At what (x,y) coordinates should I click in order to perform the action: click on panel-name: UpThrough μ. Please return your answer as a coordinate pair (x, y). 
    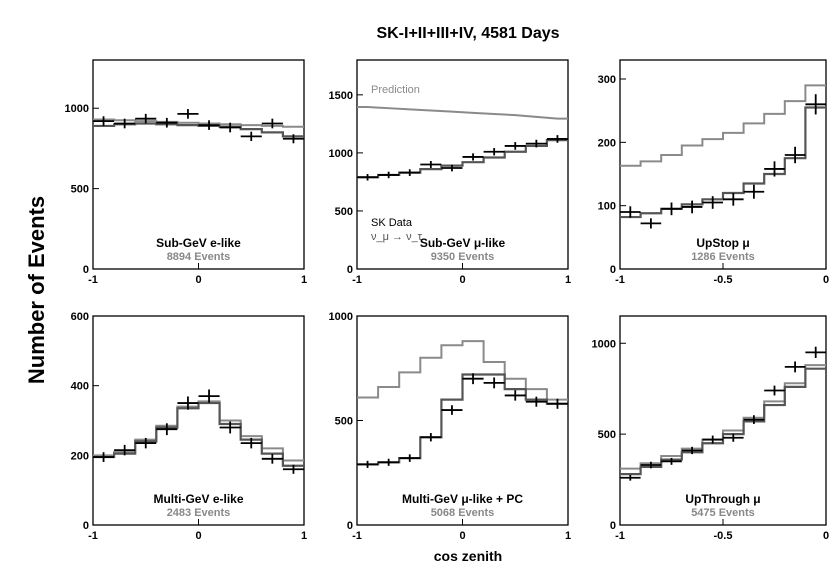
    Looking at the image, I should click on (722, 499).